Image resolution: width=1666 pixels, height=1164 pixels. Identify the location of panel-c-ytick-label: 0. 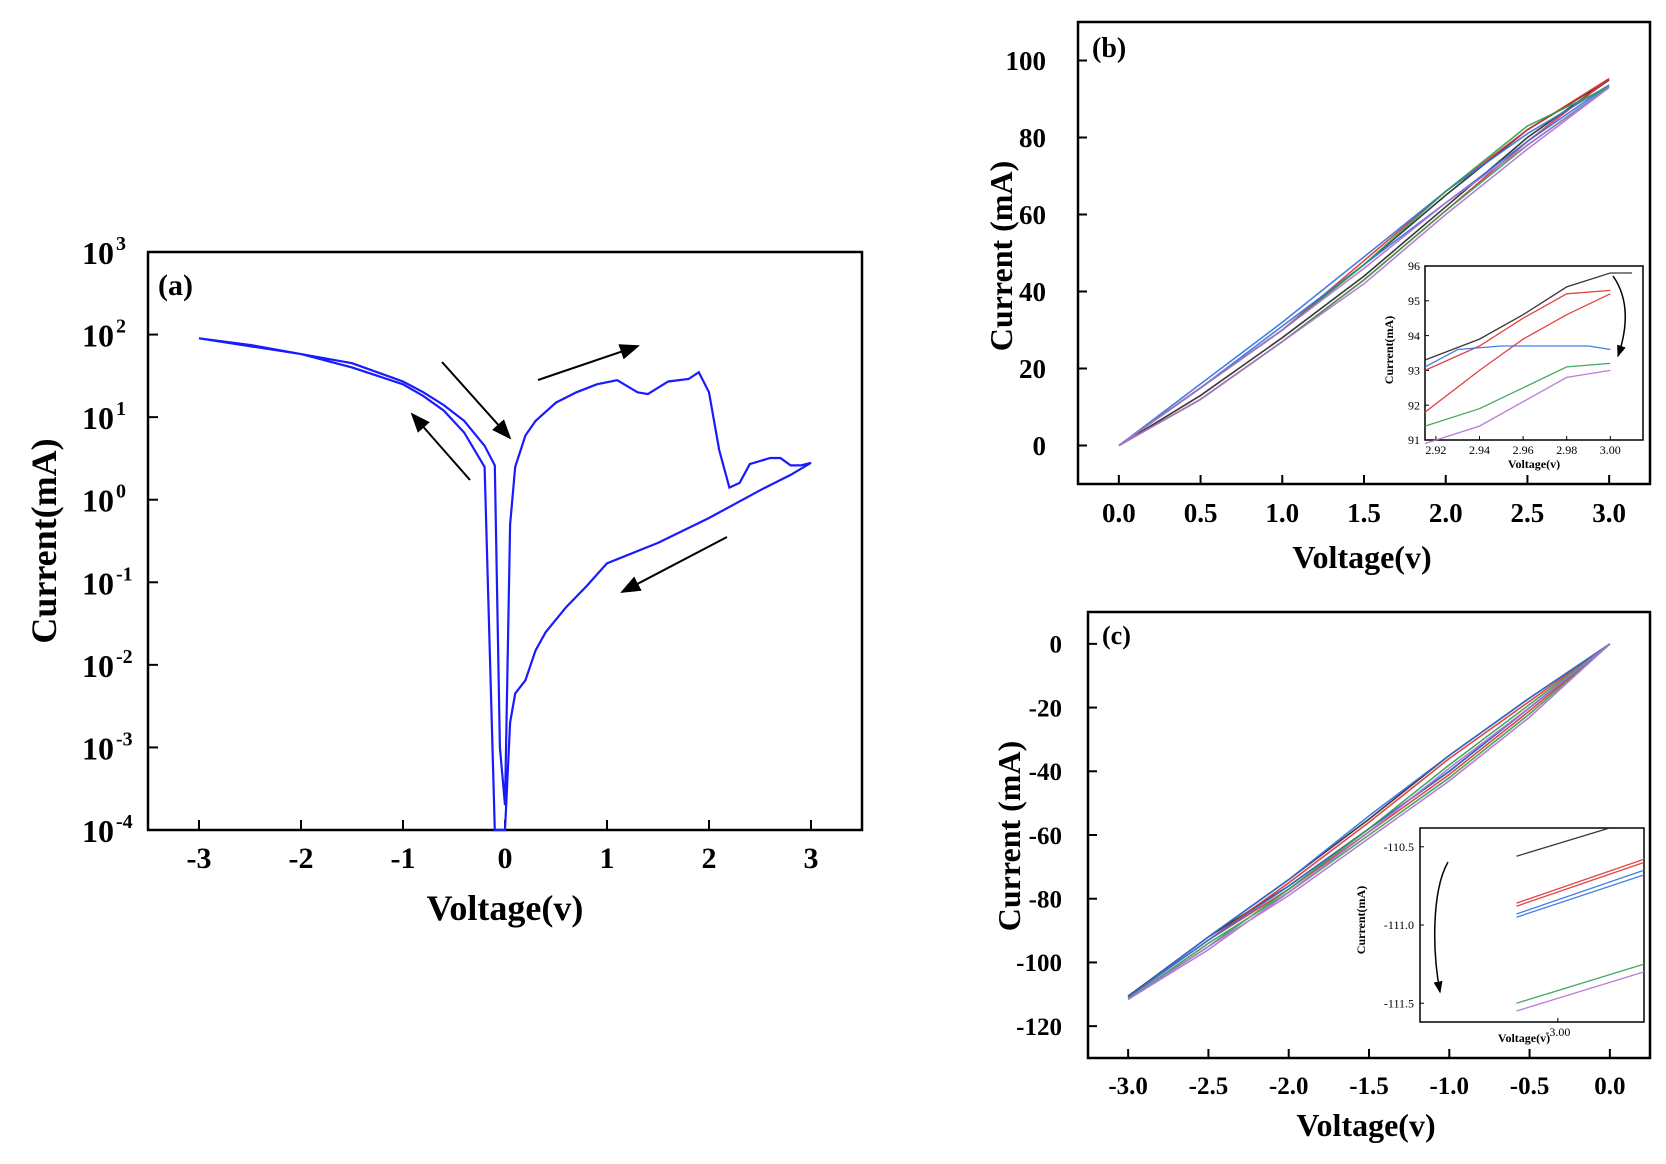
(1056, 645).